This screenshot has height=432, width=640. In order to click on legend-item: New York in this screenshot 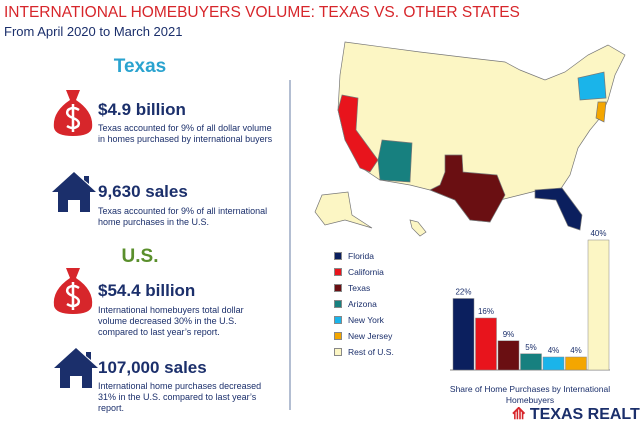, I will do `click(364, 320)`.